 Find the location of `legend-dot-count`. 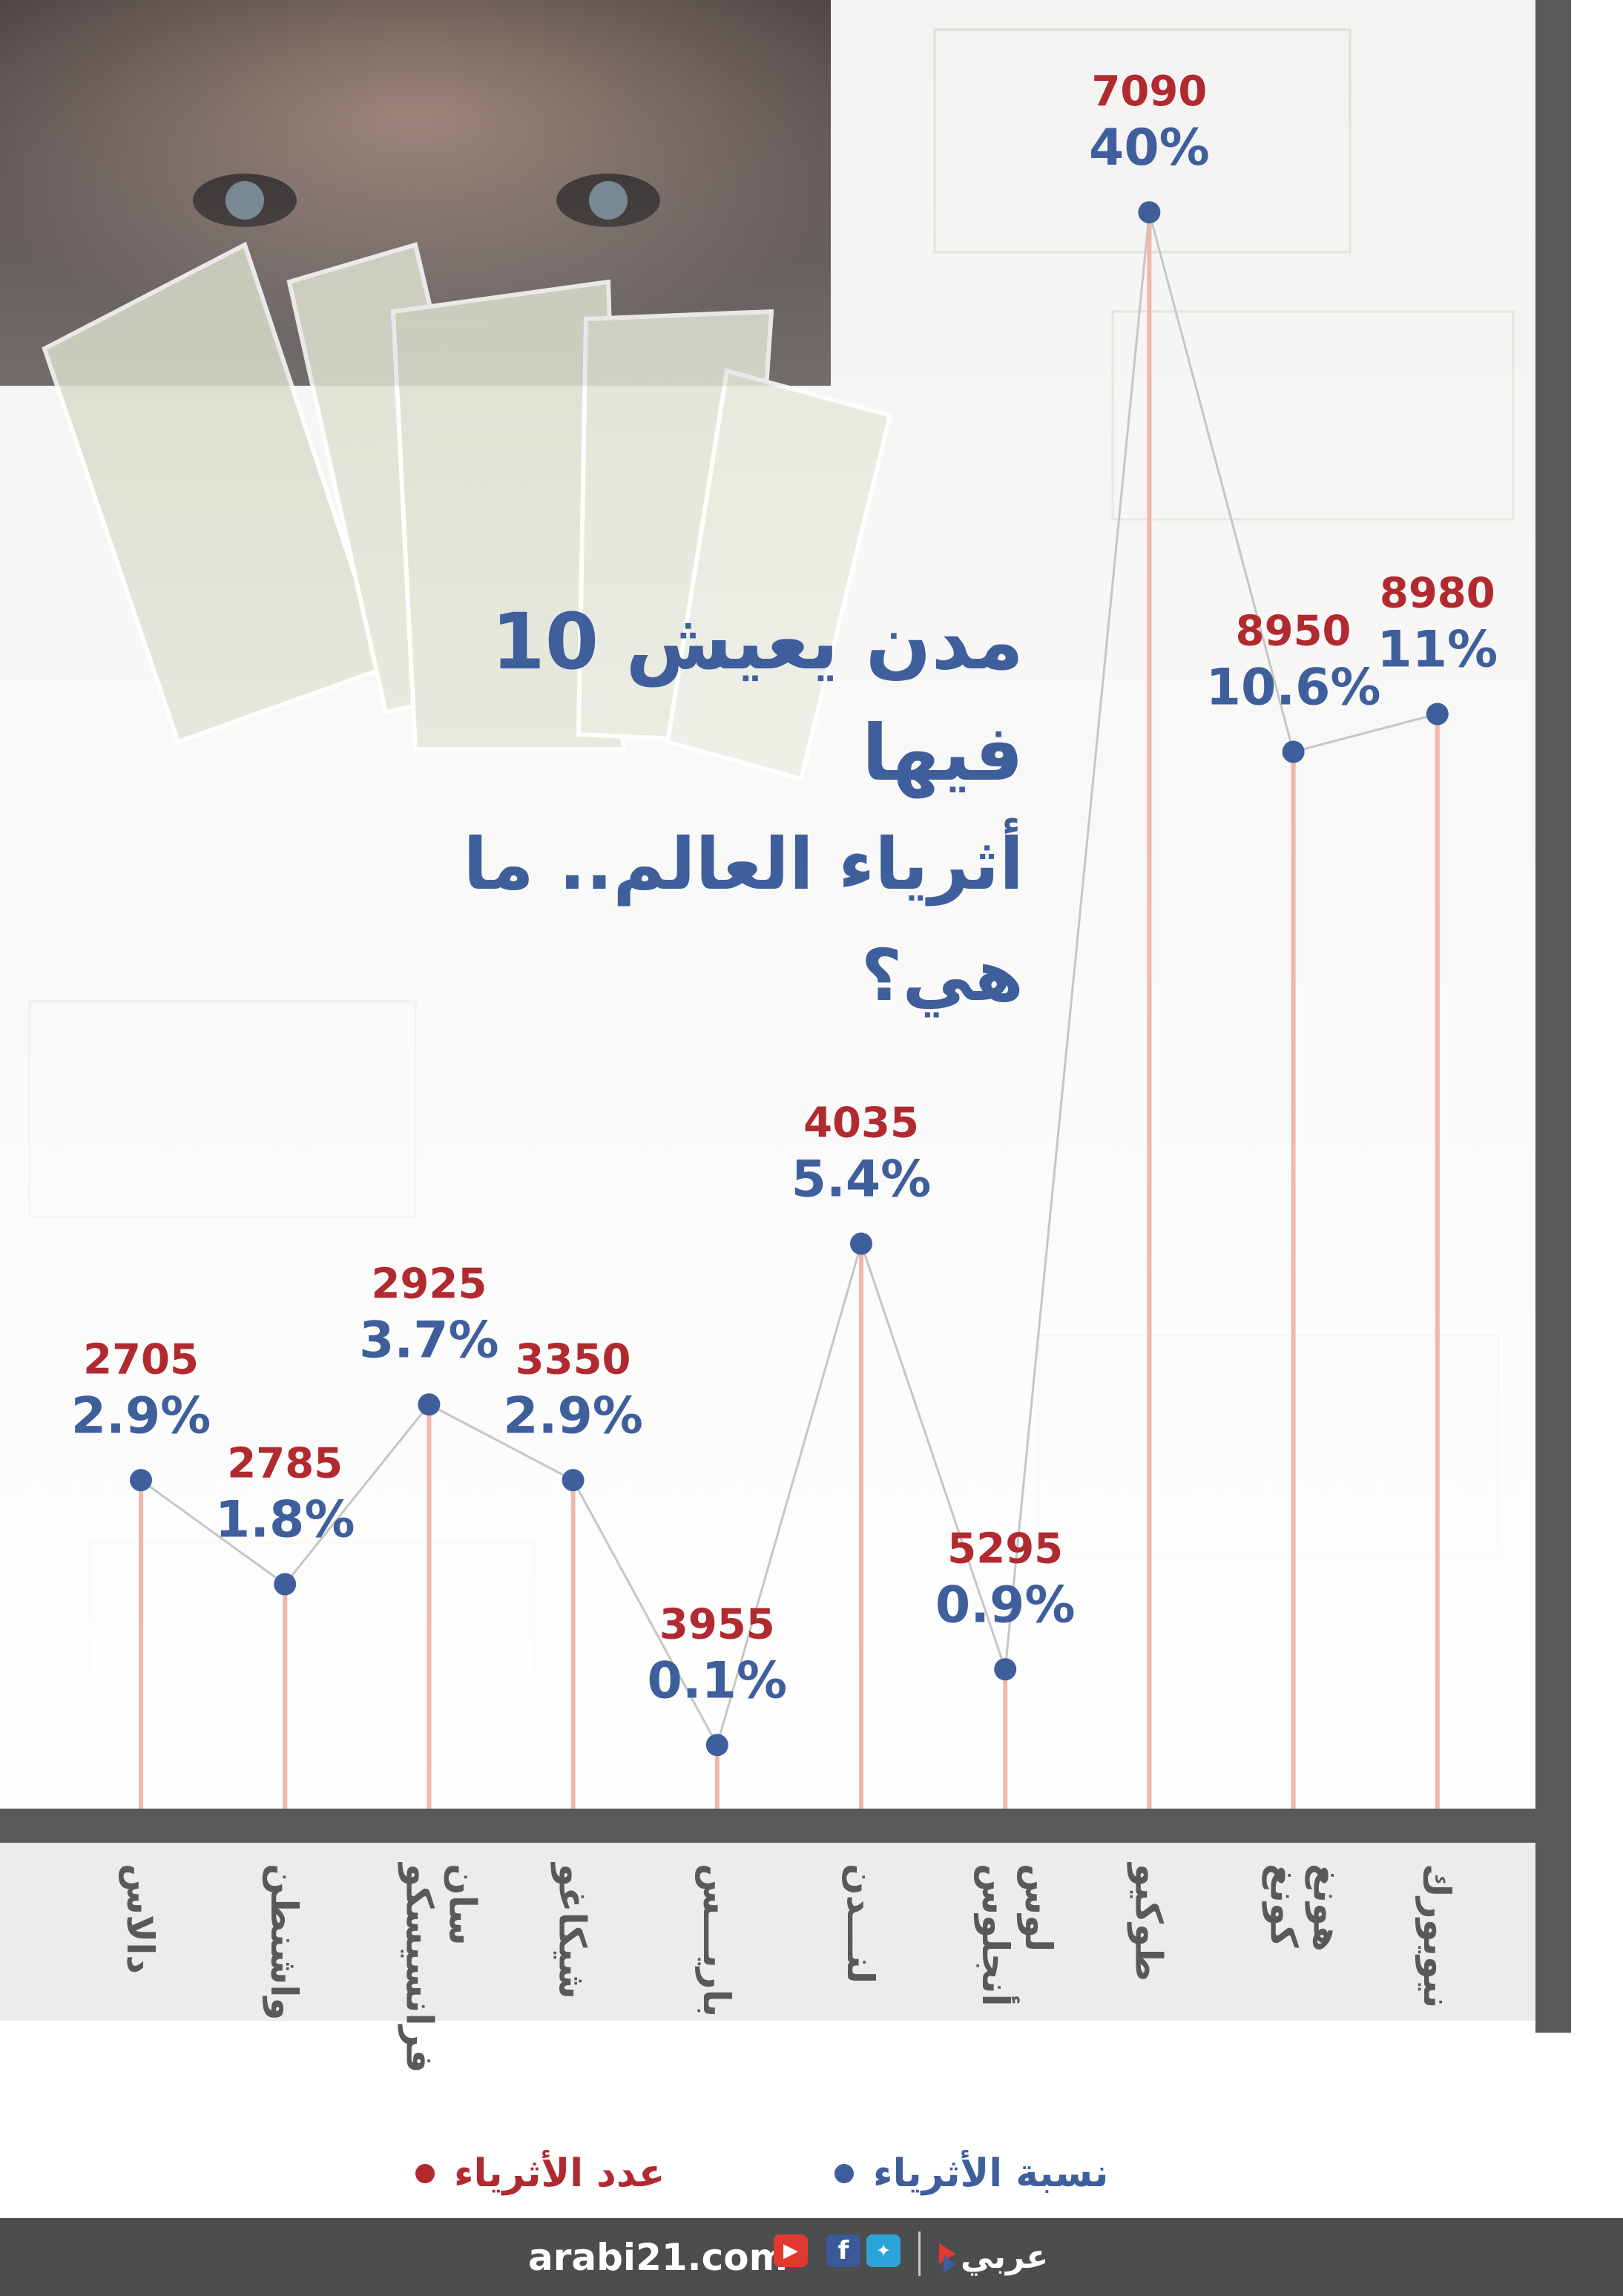

legend-dot-count is located at coordinates (425, 2173).